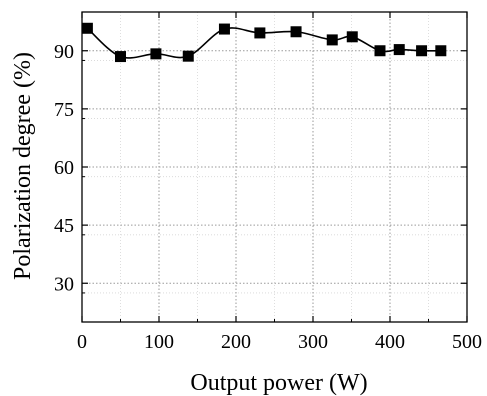 The width and height of the screenshot is (487, 396). Describe the element at coordinates (390, 342) in the screenshot. I see `x-tick-label: 400` at that location.